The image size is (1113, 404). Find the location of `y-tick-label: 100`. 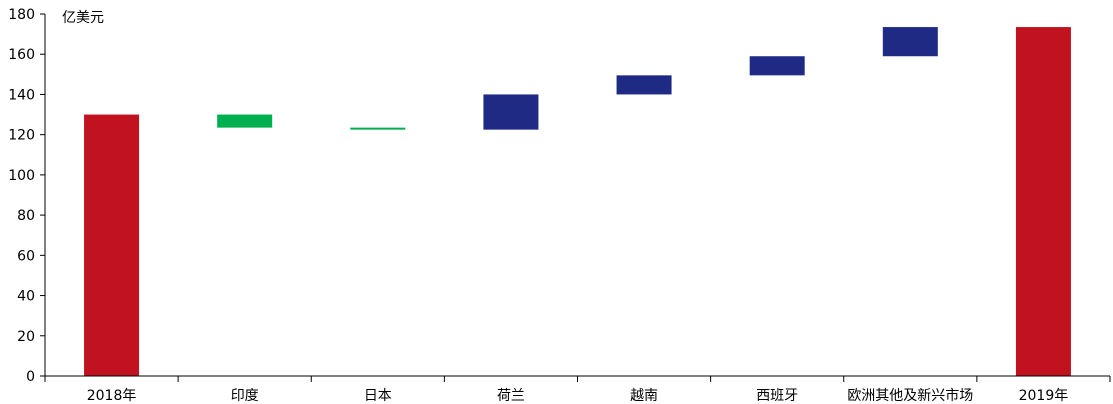

y-tick-label: 100 is located at coordinates (21, 176).